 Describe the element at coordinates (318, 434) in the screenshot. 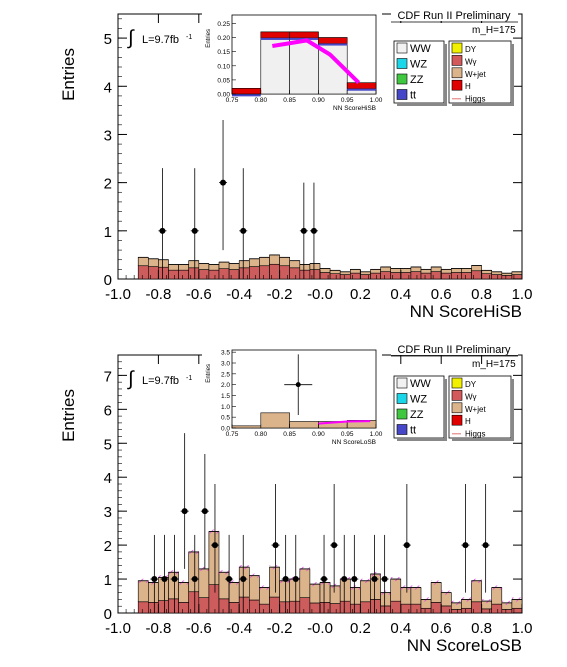

I see `inset-x-tick-label: 0.90` at that location.